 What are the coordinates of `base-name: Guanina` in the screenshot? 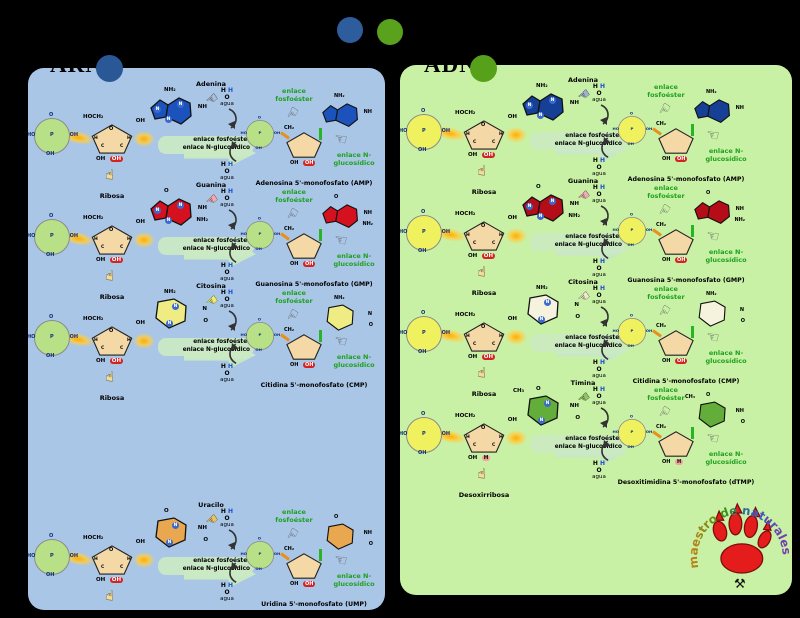 It's located at (583, 181).